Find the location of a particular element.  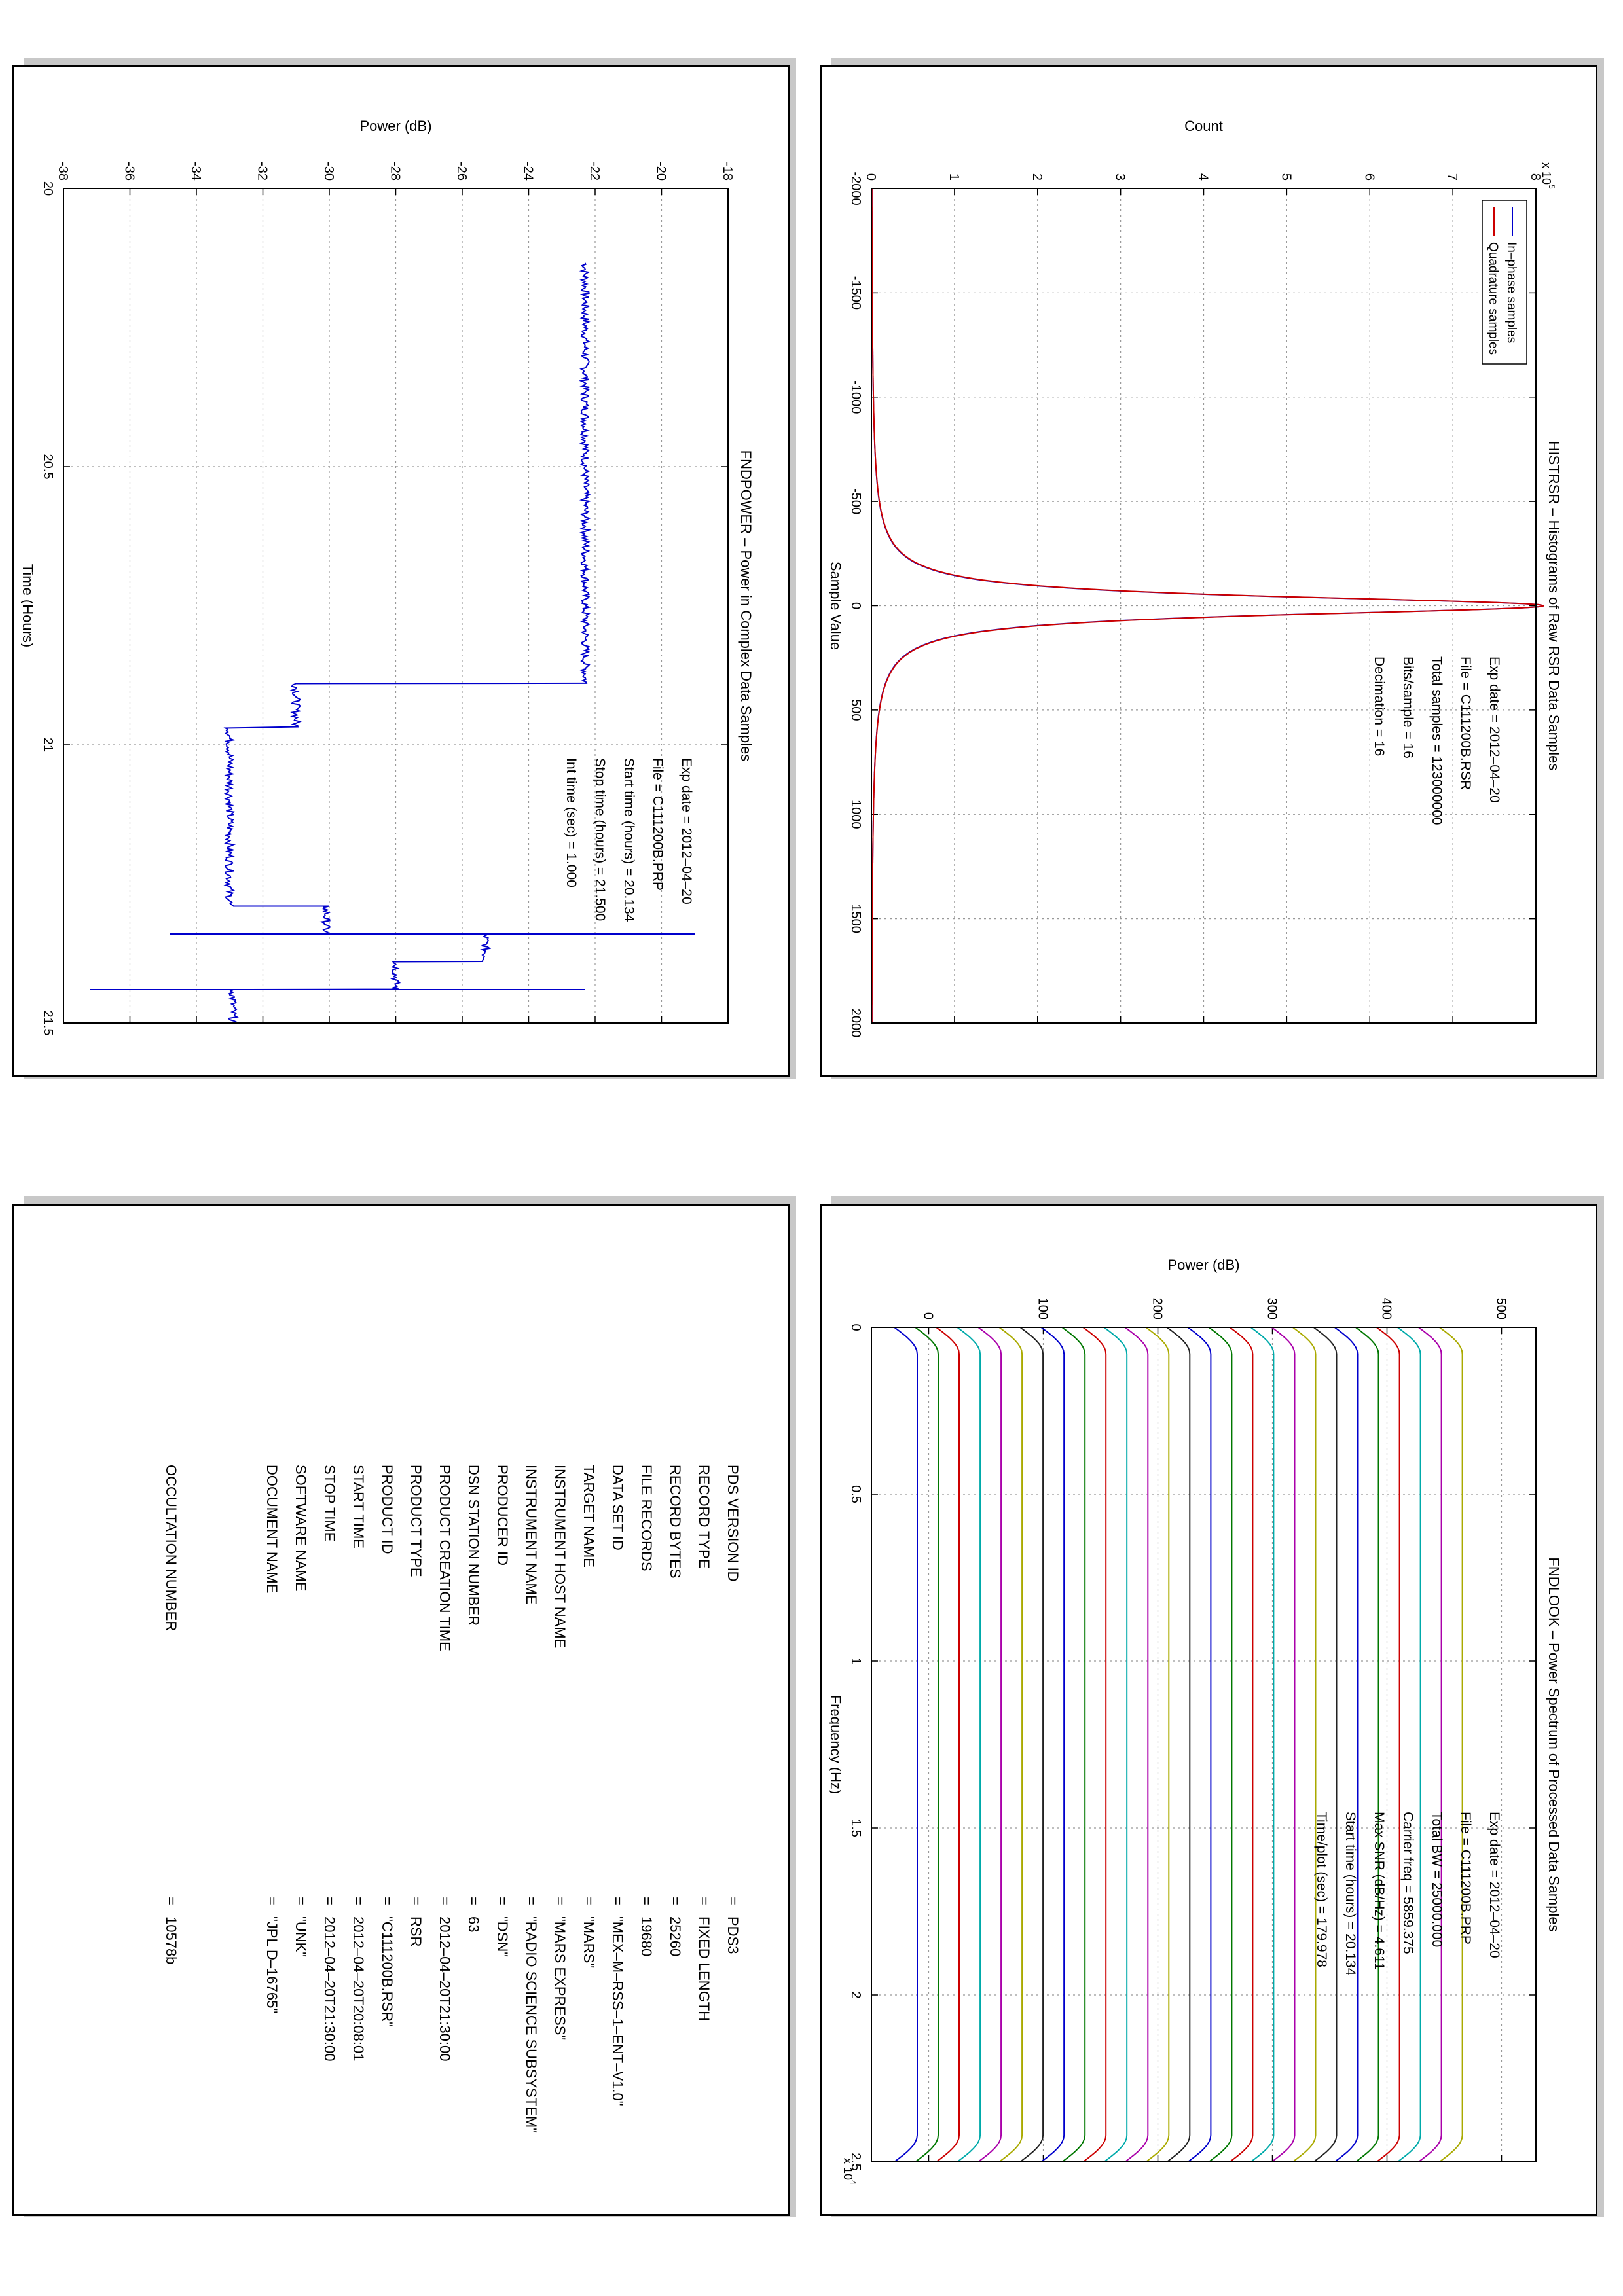

label-key: PRODUCT TYPE is located at coordinates (416, 1521).